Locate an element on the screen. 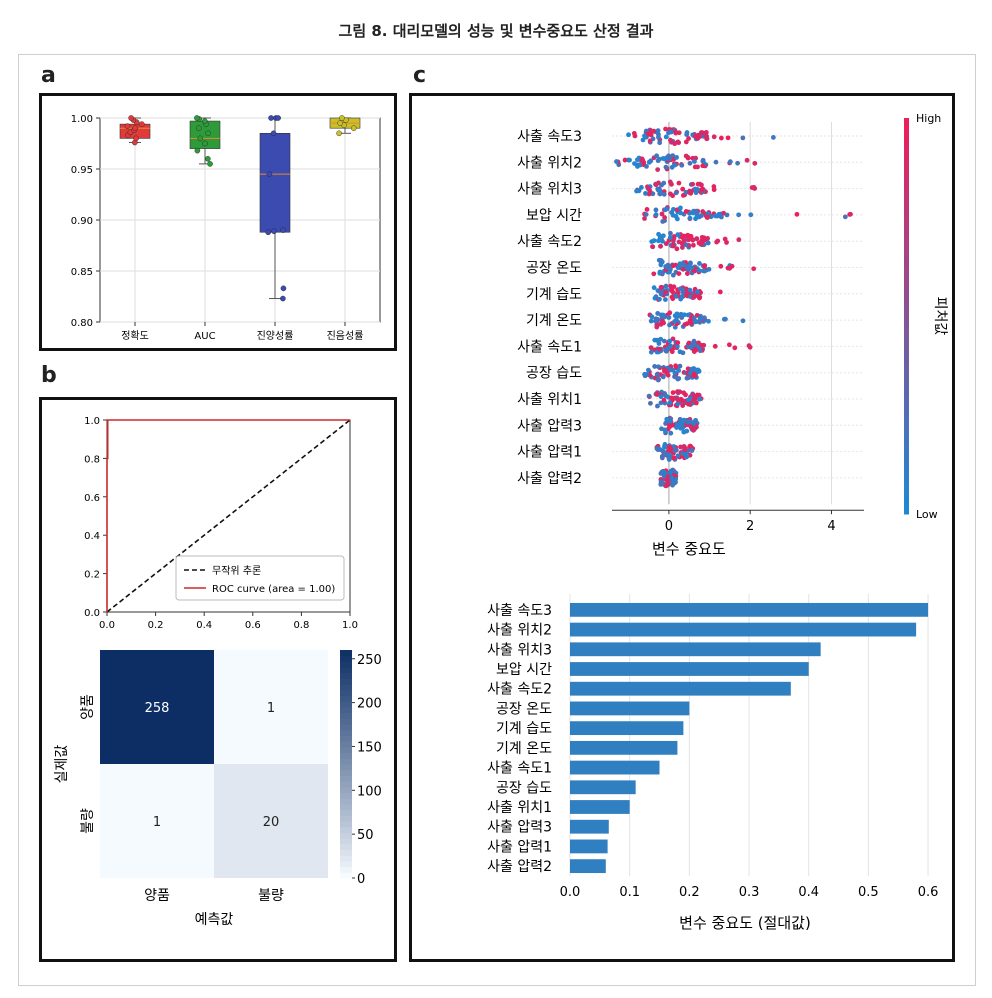 This screenshot has width=992, height=998. x-tick-label: 4 is located at coordinates (831, 526).